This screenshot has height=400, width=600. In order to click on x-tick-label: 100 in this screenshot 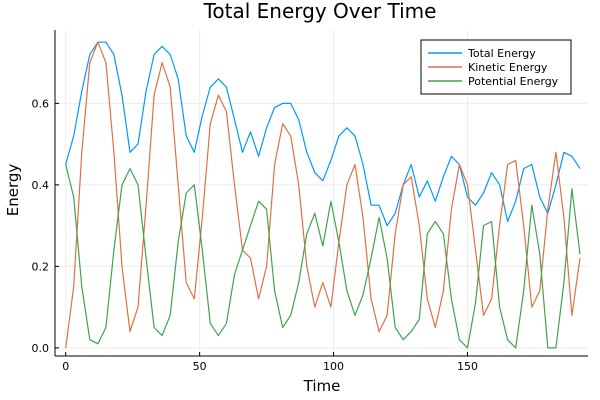, I will do `click(333, 366)`.